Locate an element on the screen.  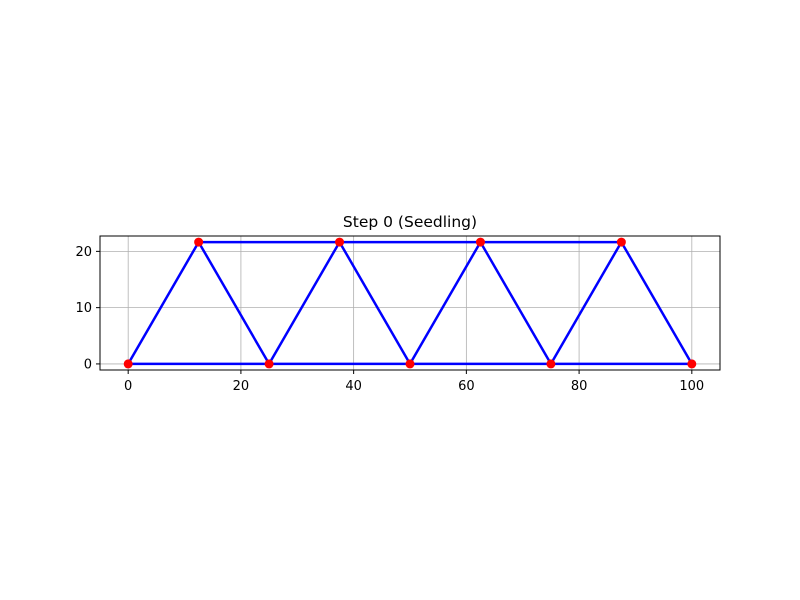
y-tick-label: 0 is located at coordinates (88, 364).